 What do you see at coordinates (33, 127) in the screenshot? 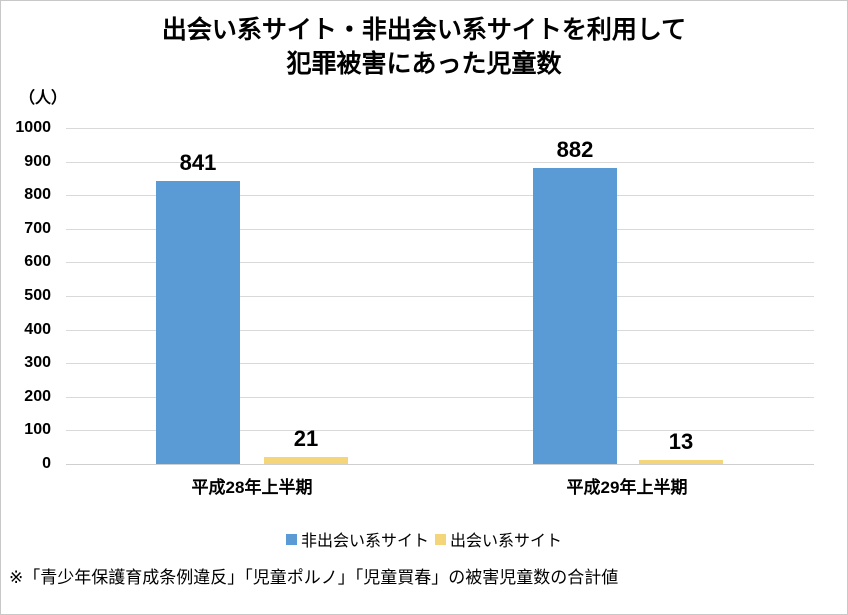
I see `y-tick-label: 1000` at bounding box center [33, 127].